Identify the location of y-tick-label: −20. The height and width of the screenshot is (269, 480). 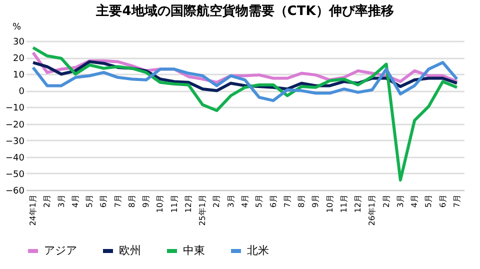
(15, 125).